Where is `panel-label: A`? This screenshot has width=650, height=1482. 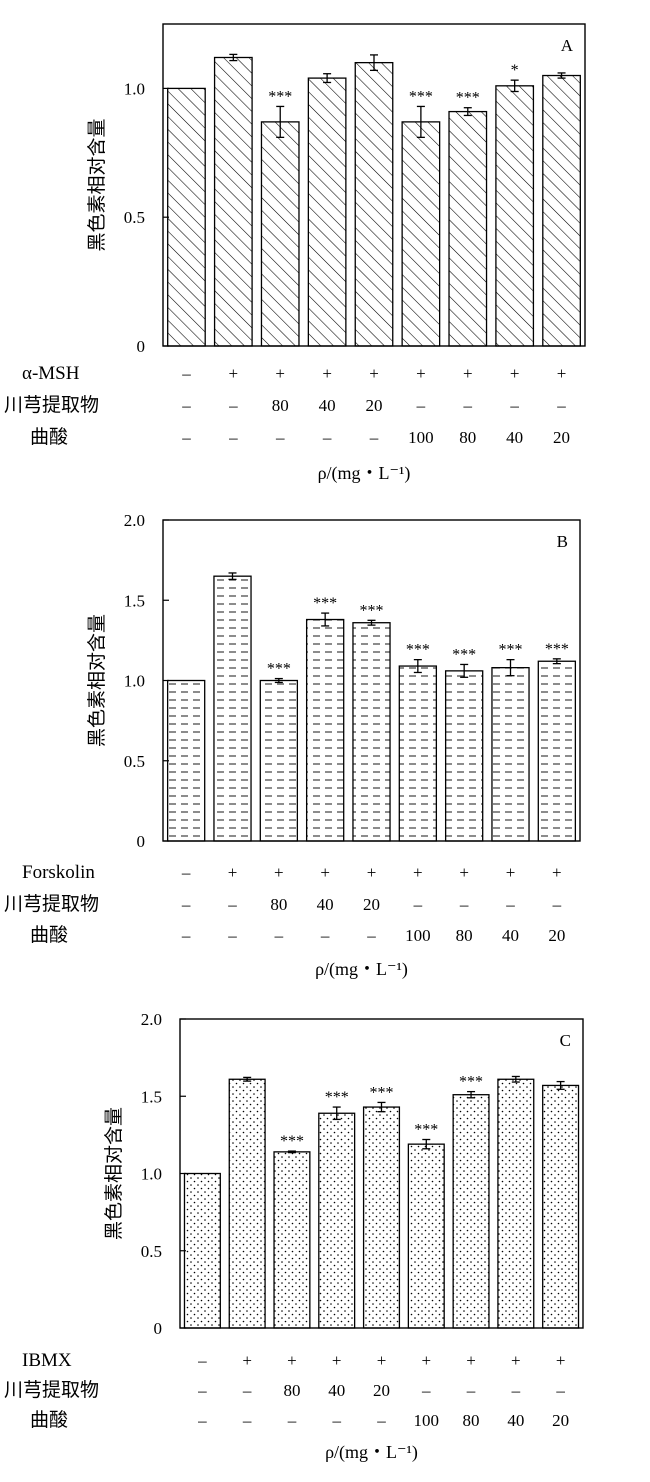
panel-label: A is located at coordinates (567, 45).